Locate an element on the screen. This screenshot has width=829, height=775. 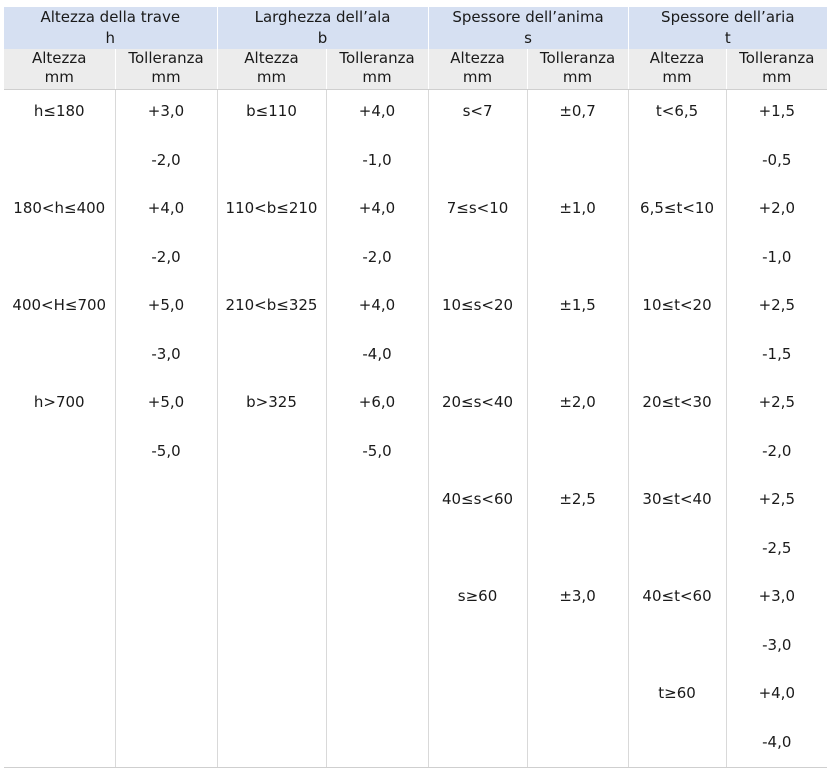
flange-range-cell: 40≤t<60 is located at coordinates (677, 610).